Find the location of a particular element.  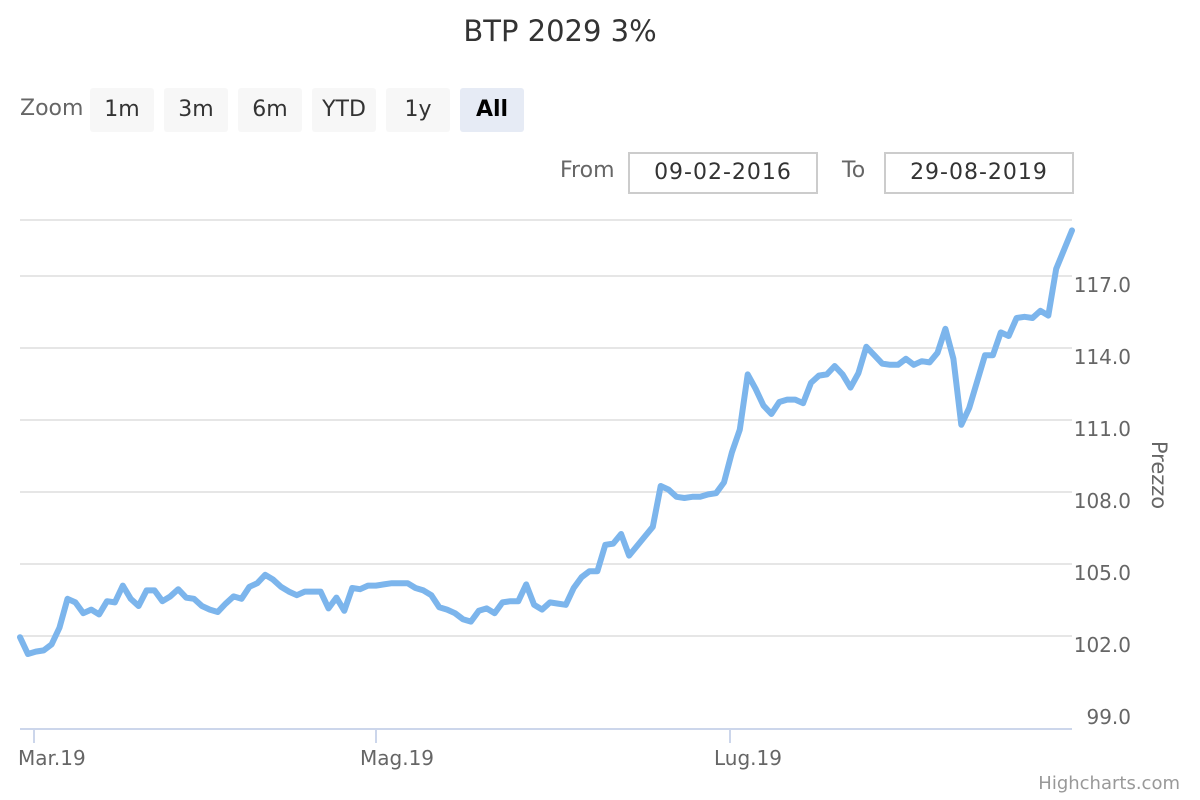

from-label: From is located at coordinates (587, 170).